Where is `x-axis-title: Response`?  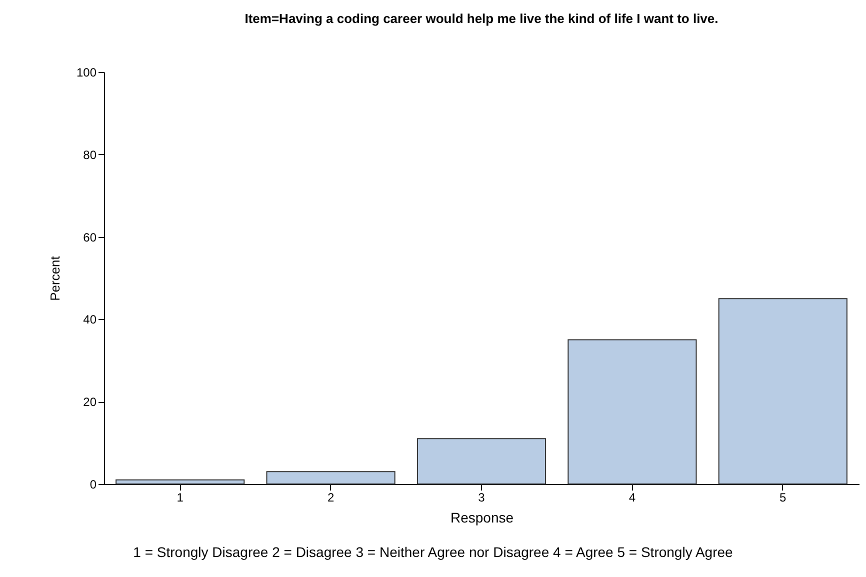 x-axis-title: Response is located at coordinates (482, 518).